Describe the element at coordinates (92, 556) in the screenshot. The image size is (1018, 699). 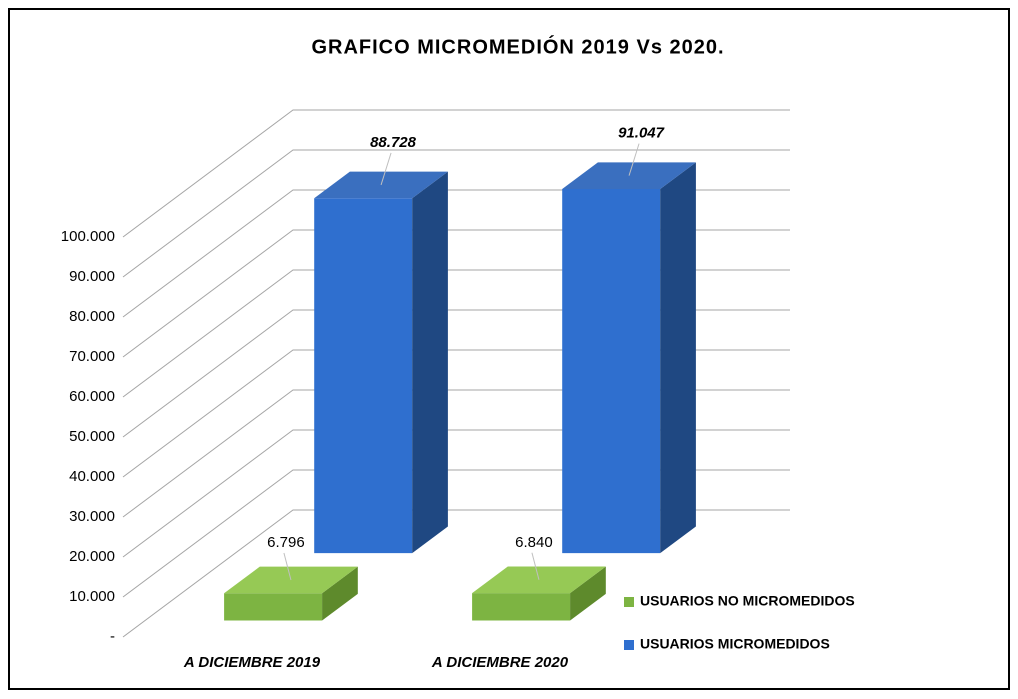
I see `y-tick-label: 20.000` at that location.